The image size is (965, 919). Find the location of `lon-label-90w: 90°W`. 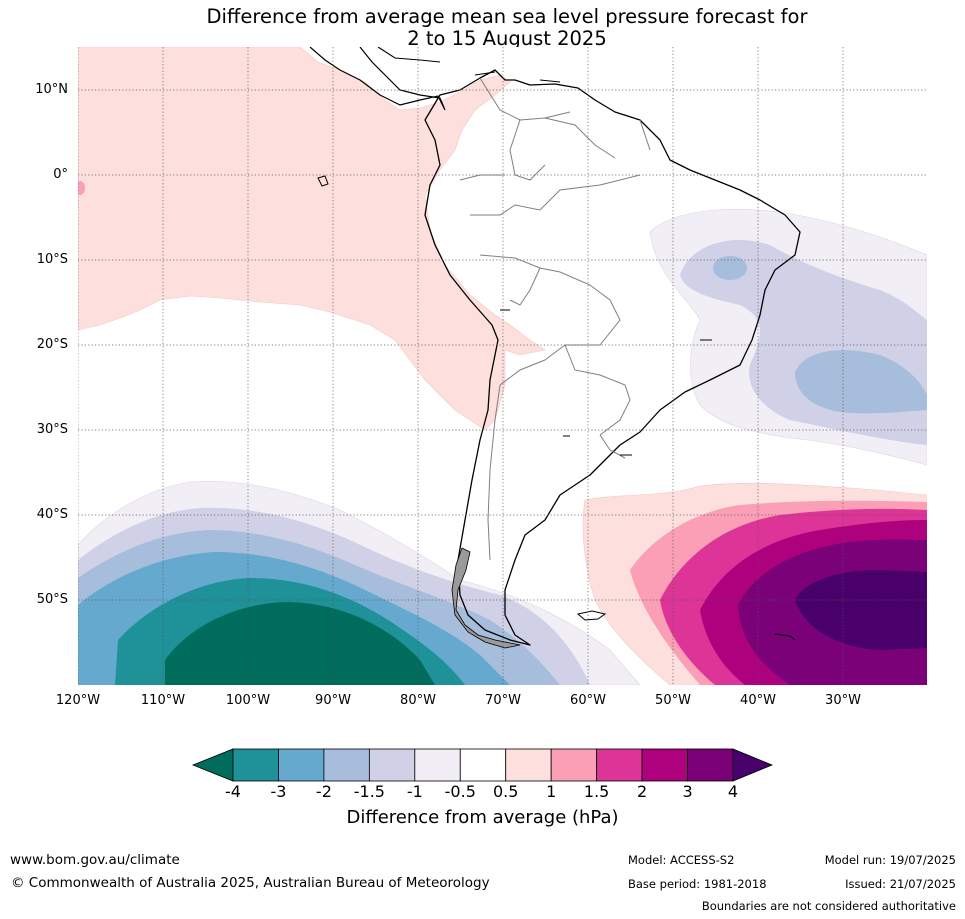

lon-label-90w: 90°W is located at coordinates (333, 700).